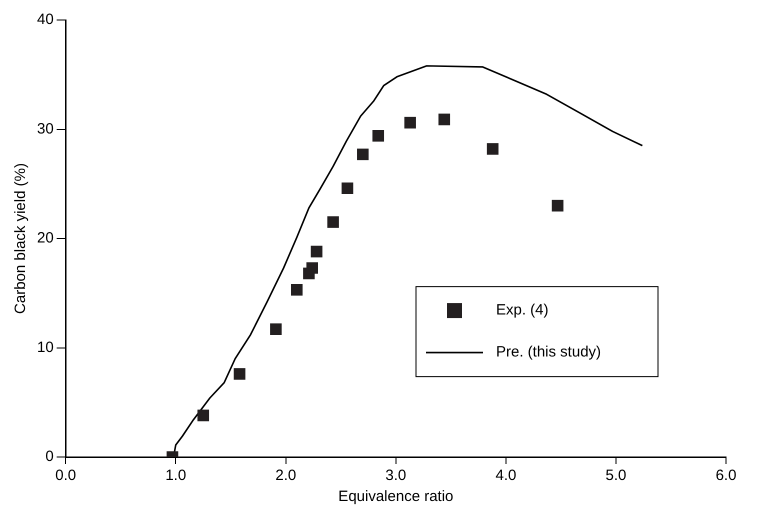 This screenshot has height=518, width=762. Describe the element at coordinates (522, 310) in the screenshot. I see `legend-label: Exp. (4)` at that location.